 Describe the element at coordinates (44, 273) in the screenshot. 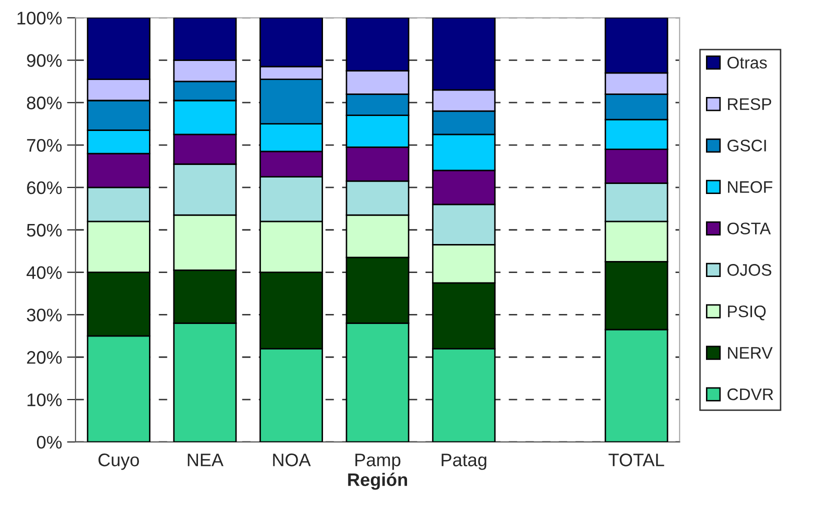

I see `y-tick-label: 40%` at that location.